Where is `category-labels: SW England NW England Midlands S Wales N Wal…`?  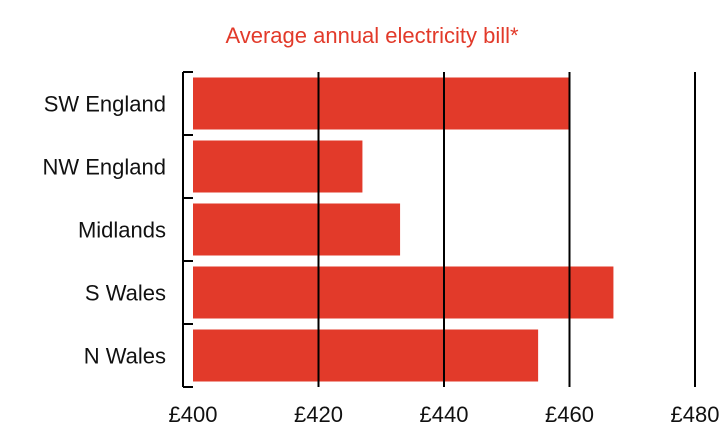 category-labels: SW England NW England Midlands S Wales N Wal… is located at coordinates (104, 230).